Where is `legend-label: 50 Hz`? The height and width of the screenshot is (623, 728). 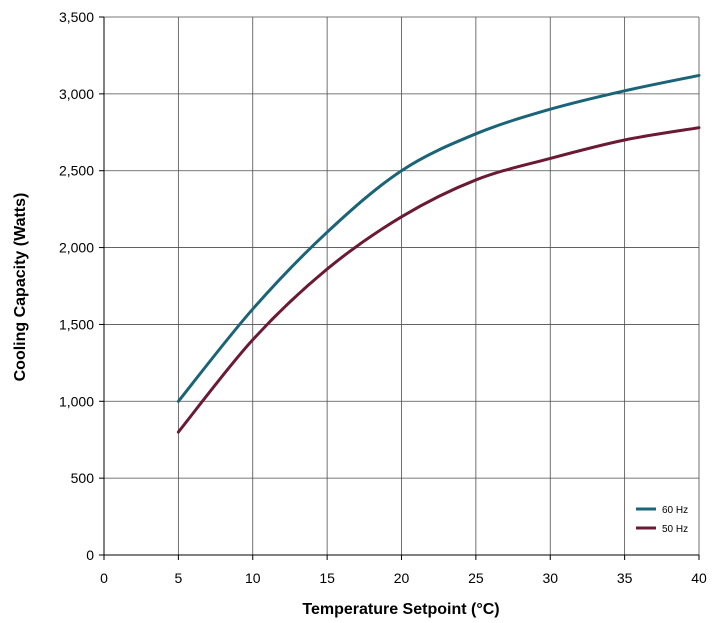 legend-label: 50 Hz is located at coordinates (675, 529).